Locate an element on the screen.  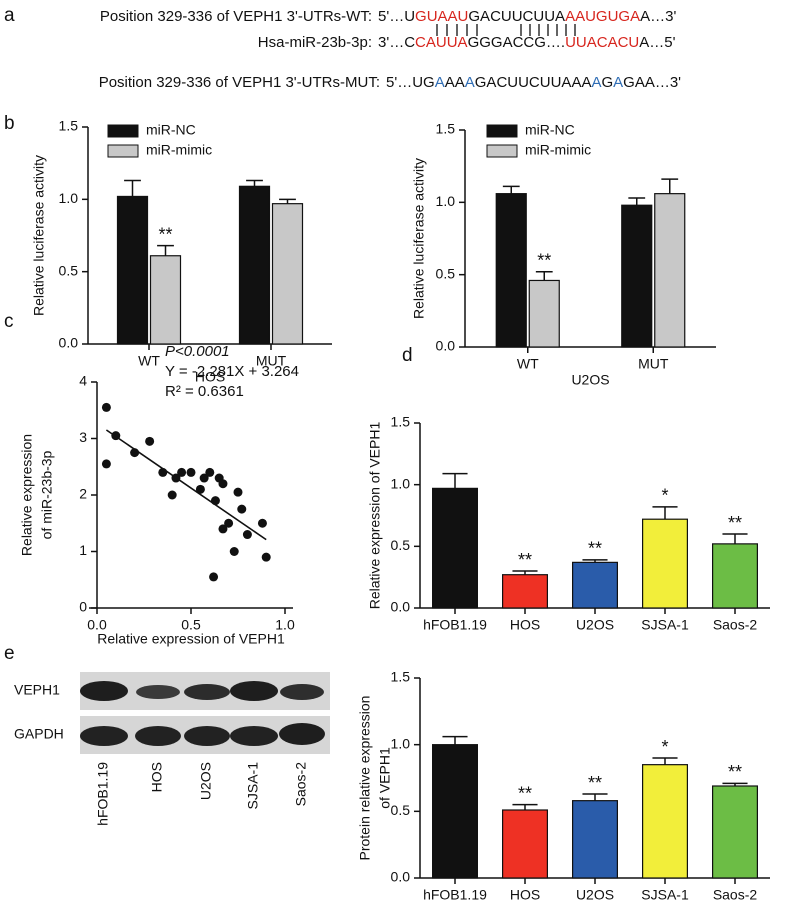
sequence-run: A…3' is located at coordinates (658, 16).